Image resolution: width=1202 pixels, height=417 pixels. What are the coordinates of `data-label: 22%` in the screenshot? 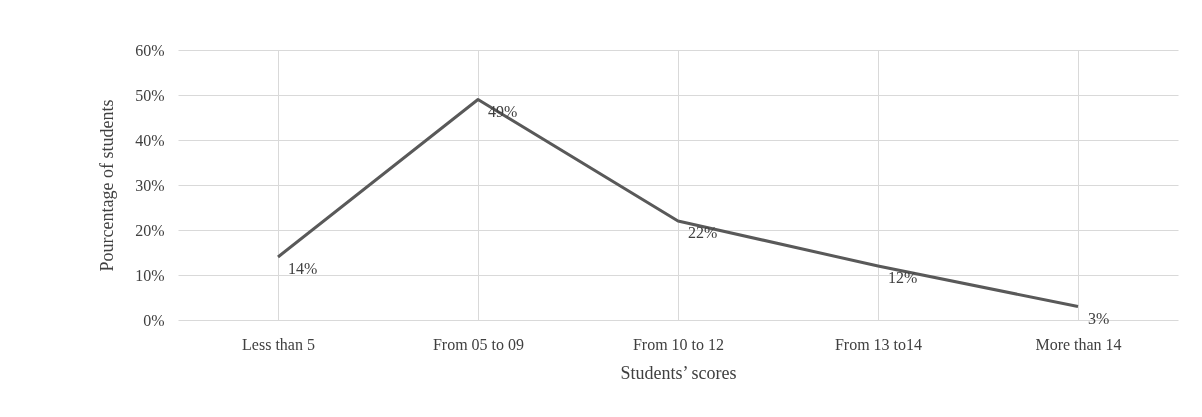 It's located at (703, 232).